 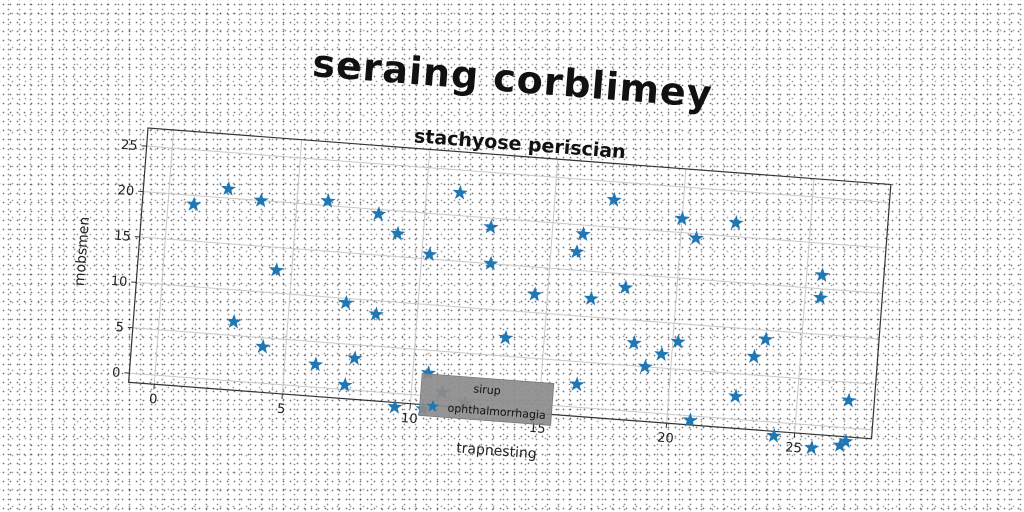 What do you see at coordinates (130, 146) in the screenshot?
I see `y-tick-label: 25` at bounding box center [130, 146].